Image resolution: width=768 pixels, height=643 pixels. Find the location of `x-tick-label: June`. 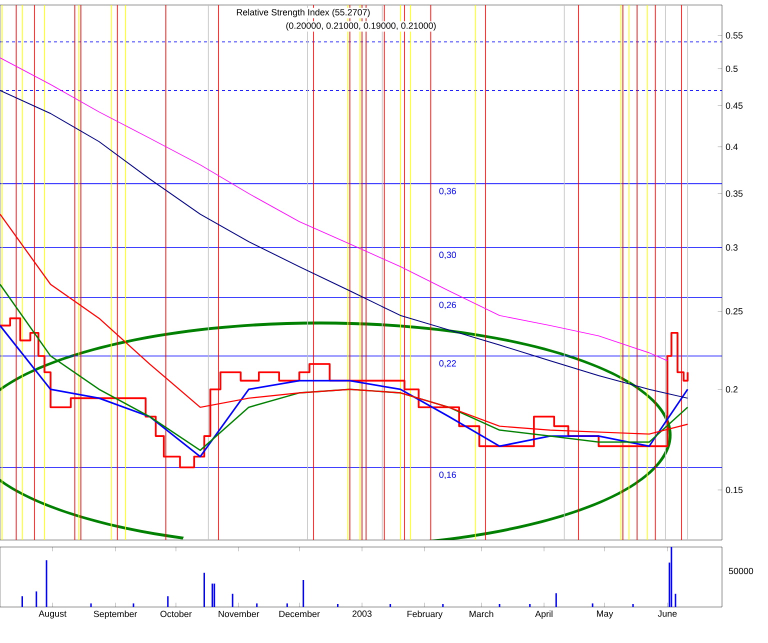

x-tick-label: June is located at coordinates (667, 613).